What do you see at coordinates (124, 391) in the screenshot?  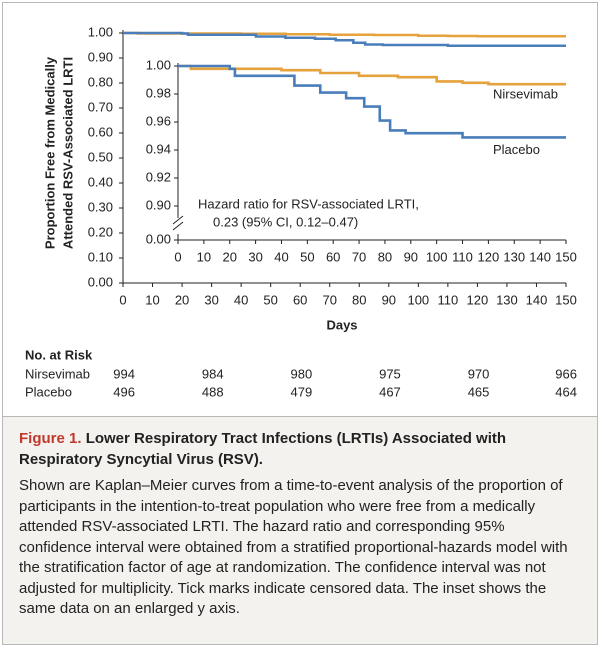 I see `risk-value: 496` at bounding box center [124, 391].